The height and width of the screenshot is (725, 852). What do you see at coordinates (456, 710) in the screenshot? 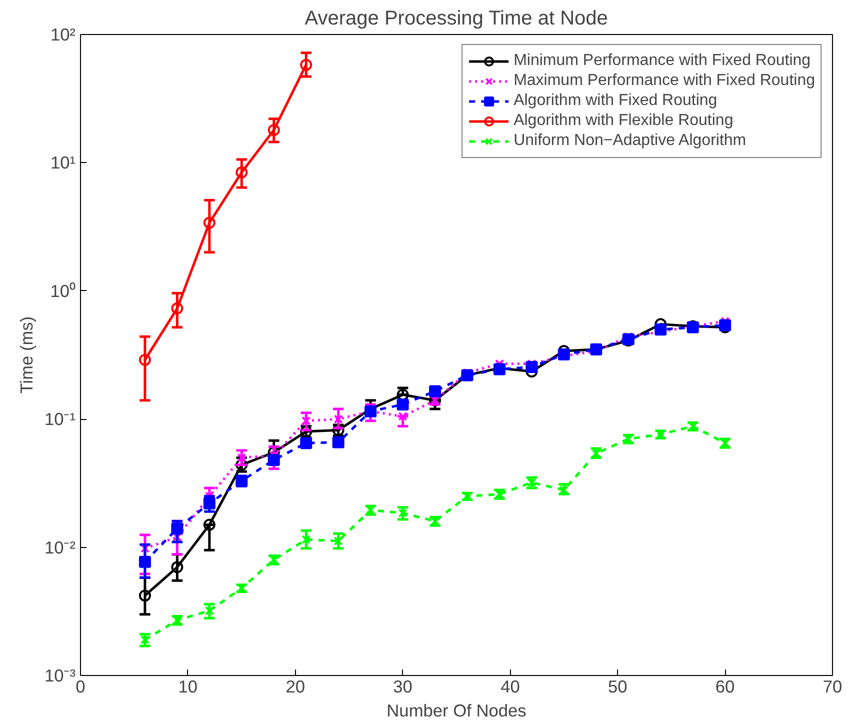
I see `x-axis-title: Number Of Nodes` at bounding box center [456, 710].